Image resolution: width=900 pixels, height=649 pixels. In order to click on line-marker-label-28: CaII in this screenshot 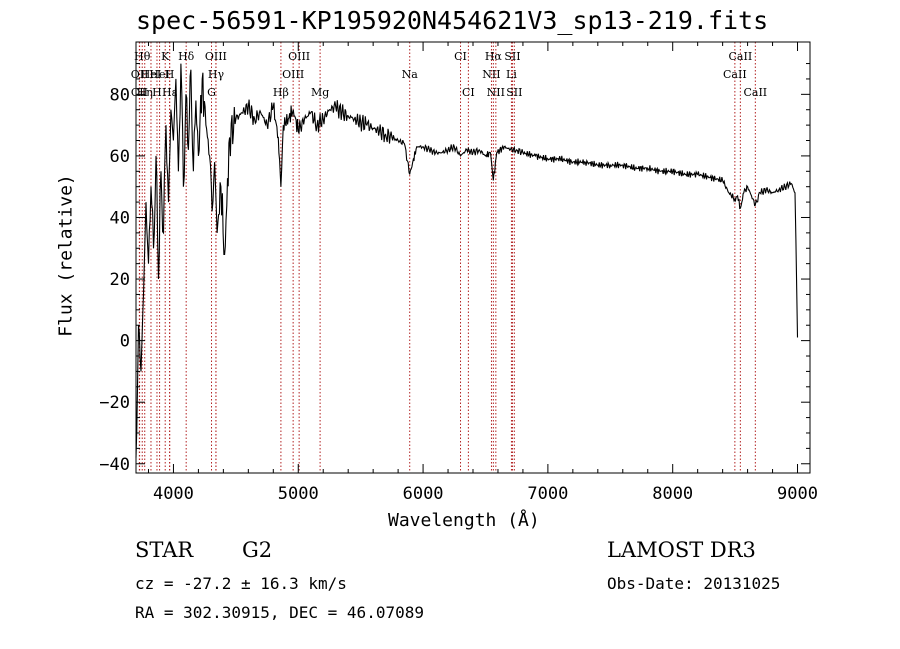, I will do `click(741, 56)`.